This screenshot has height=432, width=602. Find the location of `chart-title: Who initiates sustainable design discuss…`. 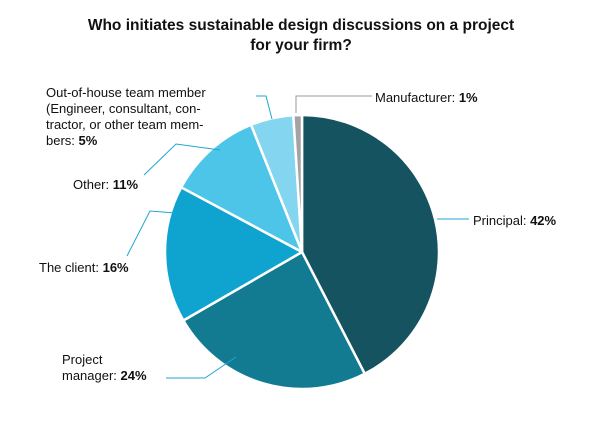

chart-title: Who initiates sustainable design discuss… is located at coordinates (301, 36).